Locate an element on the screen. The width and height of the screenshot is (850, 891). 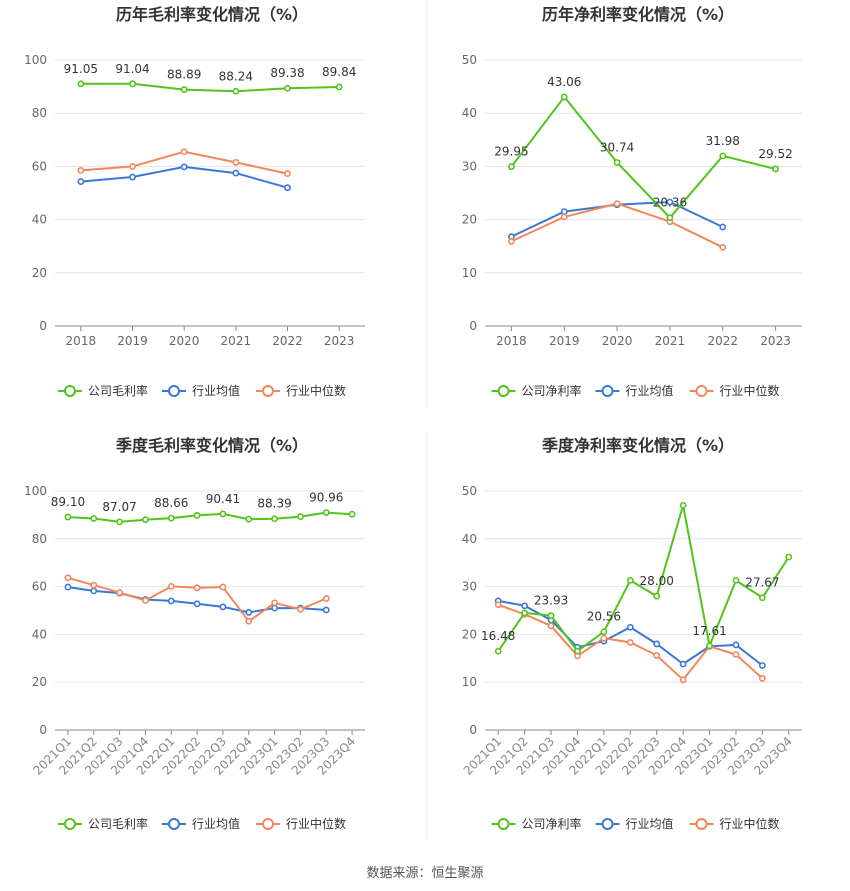
legend-marker-industry_avg is located at coordinates (174, 391).